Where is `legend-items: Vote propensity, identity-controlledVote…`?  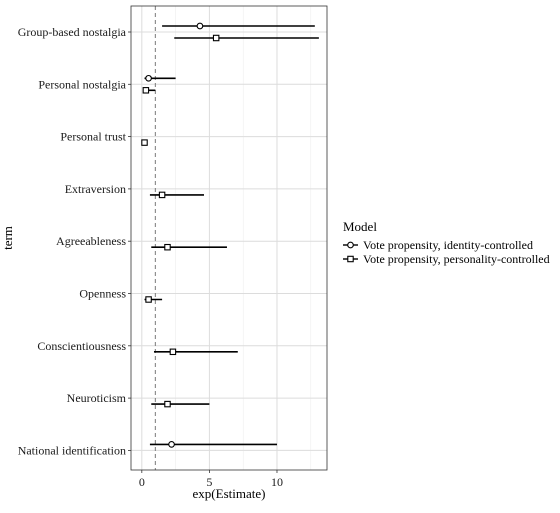 legend-items: Vote propensity, identity-controlledVote… is located at coordinates (446, 252).